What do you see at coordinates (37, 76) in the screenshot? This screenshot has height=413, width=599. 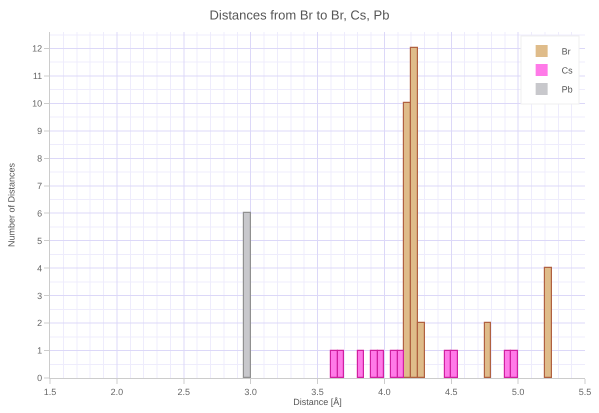 I see `y-tick-label: 11` at bounding box center [37, 76].